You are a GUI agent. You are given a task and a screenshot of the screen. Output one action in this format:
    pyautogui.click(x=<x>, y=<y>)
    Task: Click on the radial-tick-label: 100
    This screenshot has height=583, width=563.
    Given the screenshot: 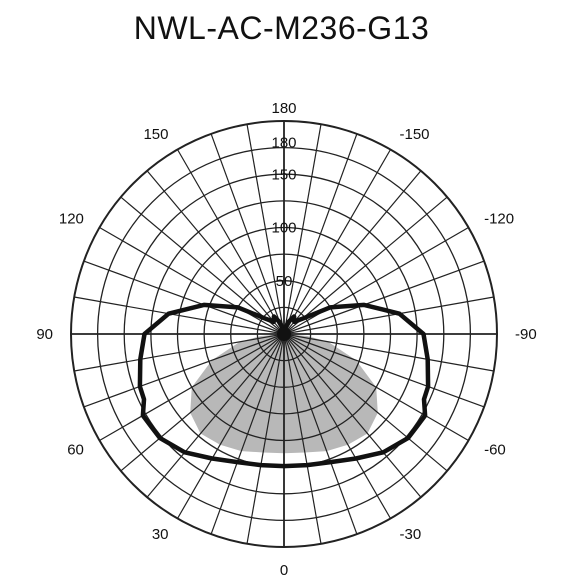 What is the action you would take?
    pyautogui.click(x=283, y=228)
    